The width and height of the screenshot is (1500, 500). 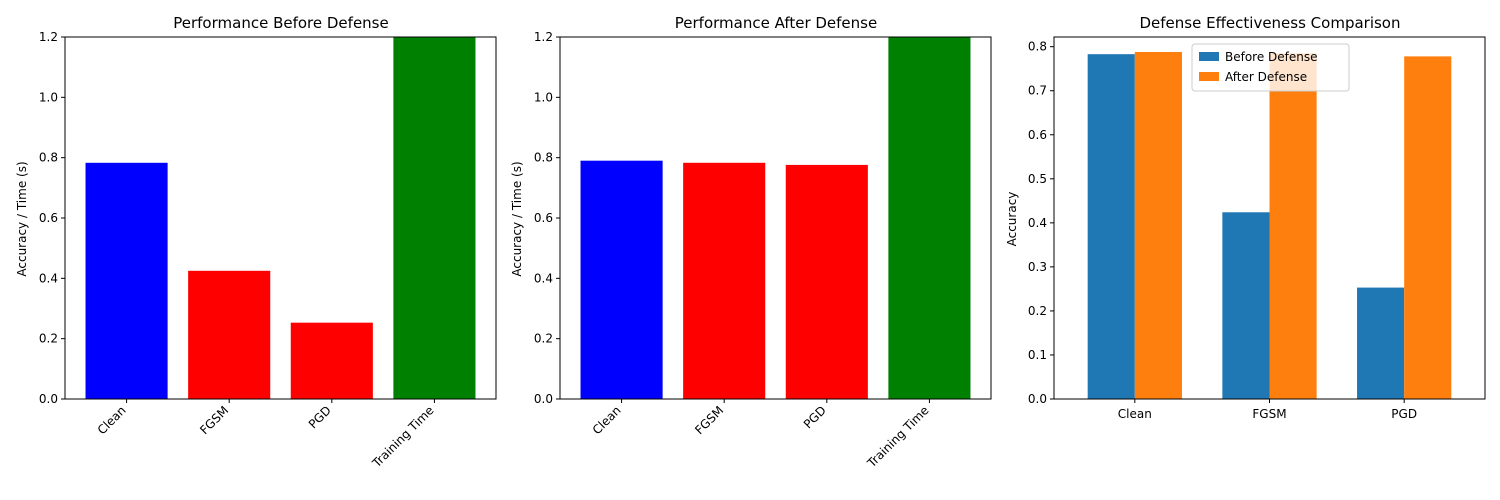 I want to click on legend-label: Before Defense, so click(x=1271, y=57).